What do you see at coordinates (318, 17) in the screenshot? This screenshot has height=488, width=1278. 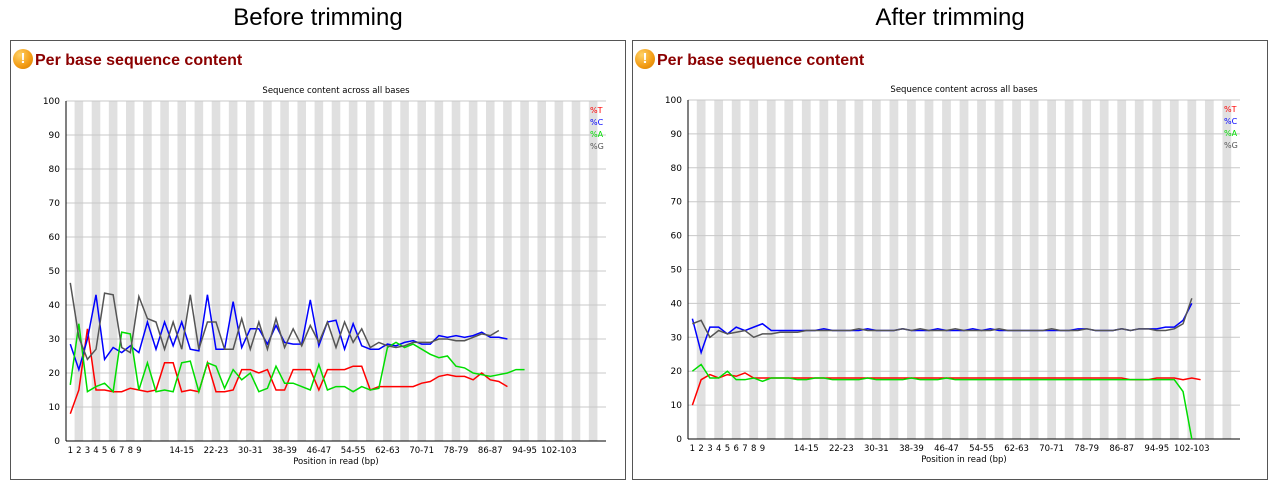 I see `before-trimming-heading: Before trimming` at bounding box center [318, 17].